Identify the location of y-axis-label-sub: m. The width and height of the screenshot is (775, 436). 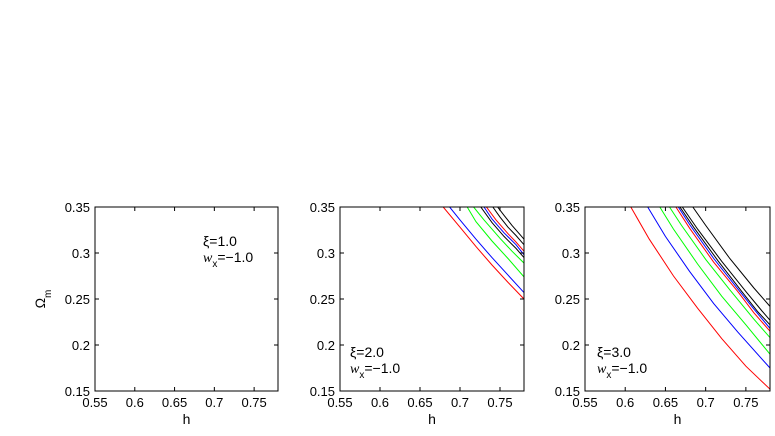
(48, 294).